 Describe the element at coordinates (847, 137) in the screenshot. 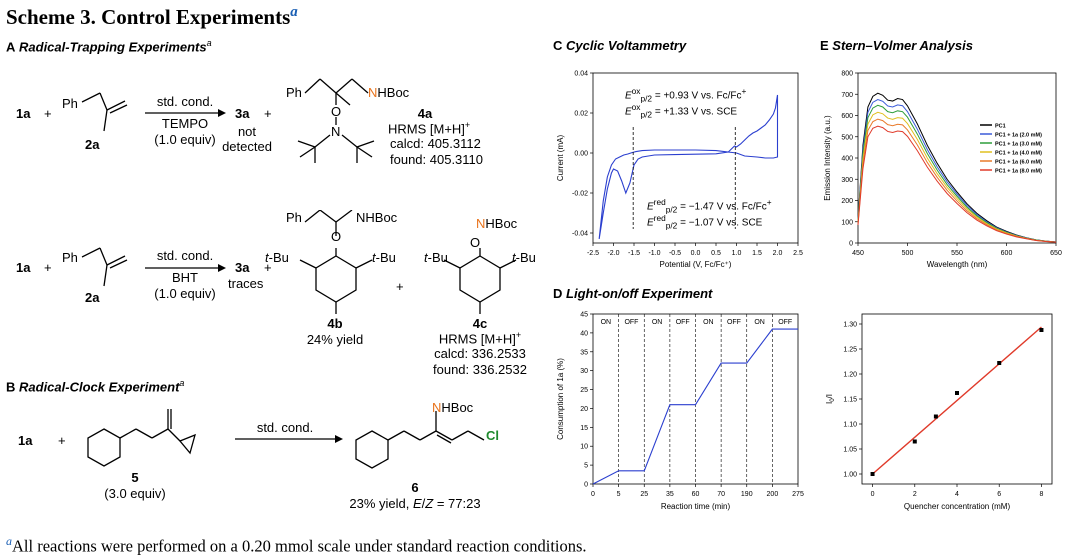

I see `y-tick-label: 500` at that location.